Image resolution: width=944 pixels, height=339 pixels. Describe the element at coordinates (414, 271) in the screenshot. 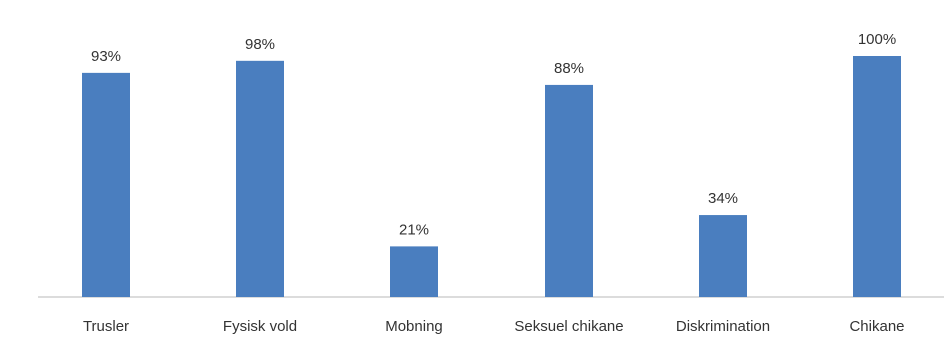

I see `bar-mobning` at that location.